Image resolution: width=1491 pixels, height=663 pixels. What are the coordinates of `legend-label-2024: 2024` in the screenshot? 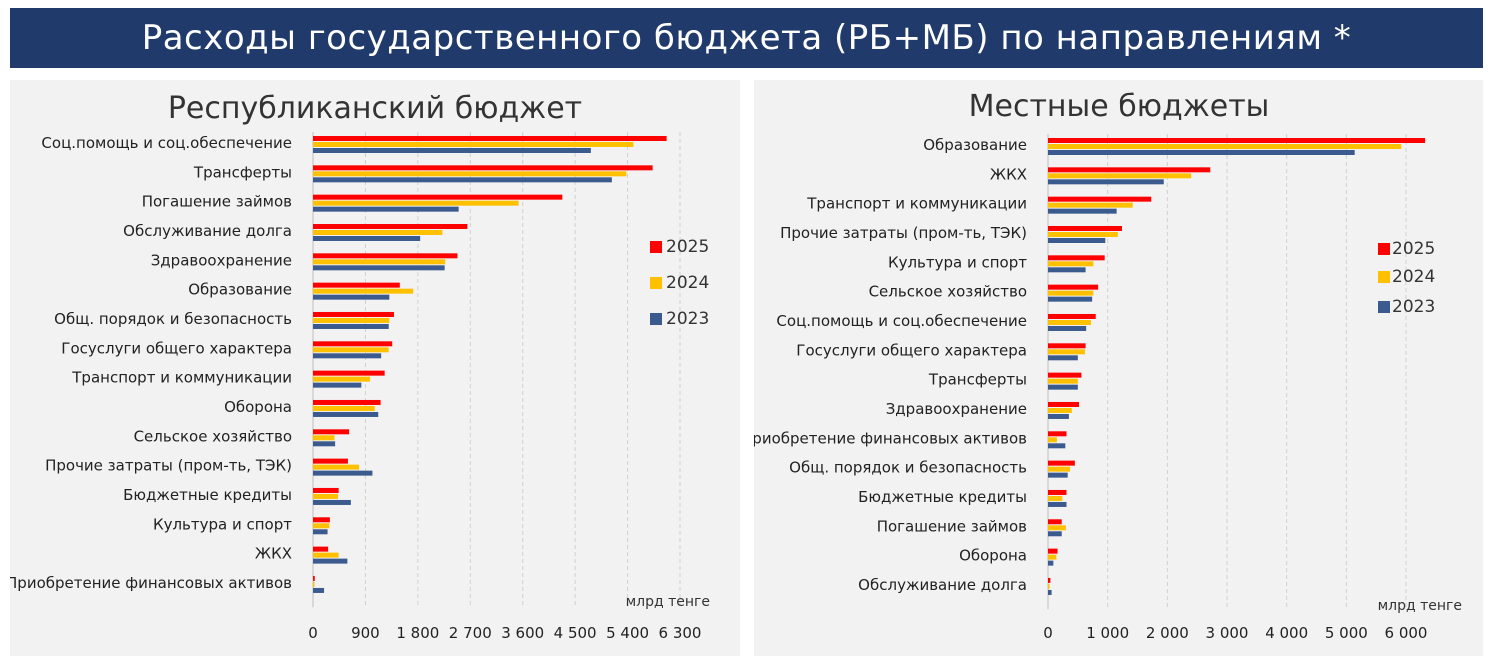 It's located at (1413, 277).